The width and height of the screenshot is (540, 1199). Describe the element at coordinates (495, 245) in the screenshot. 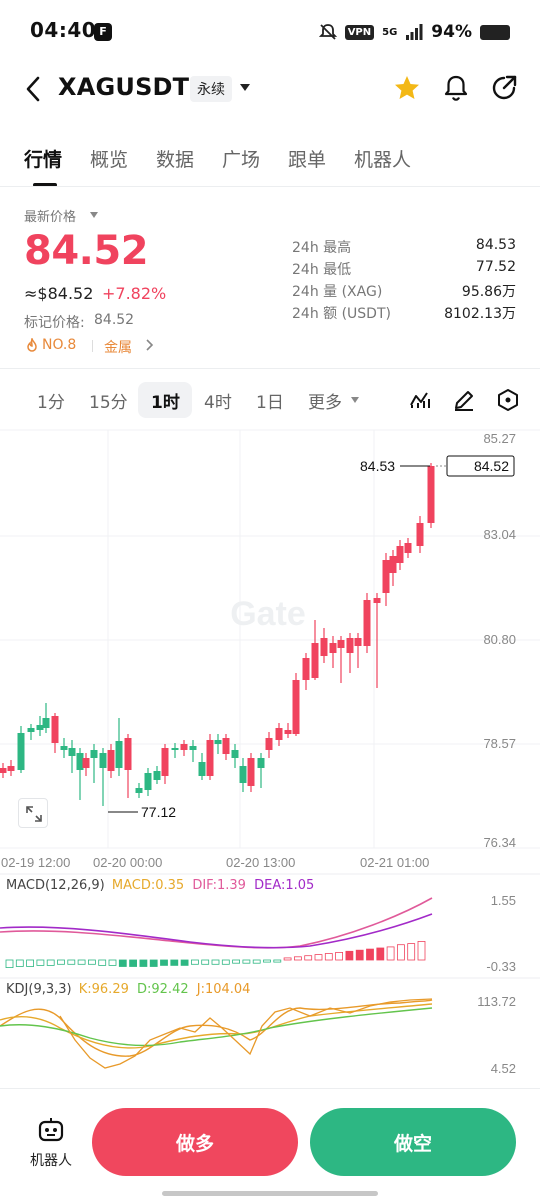

I see `stat-value: 84.53` at that location.